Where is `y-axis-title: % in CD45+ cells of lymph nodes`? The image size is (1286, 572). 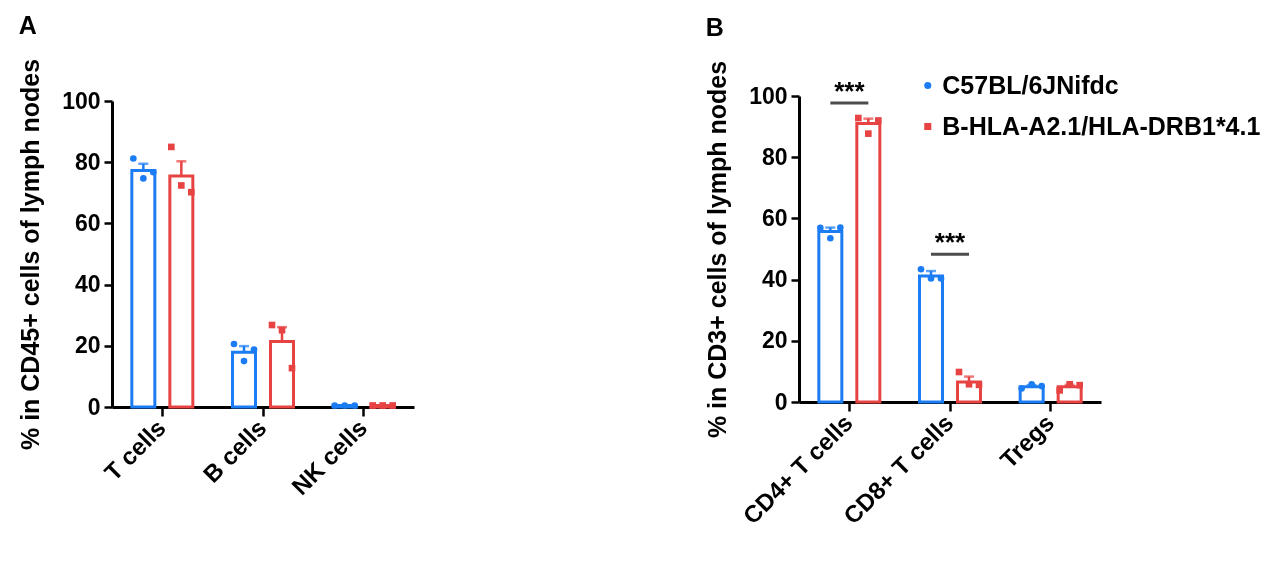
y-axis-title: % in CD45+ cells of lymph nodes is located at coordinates (30, 254).